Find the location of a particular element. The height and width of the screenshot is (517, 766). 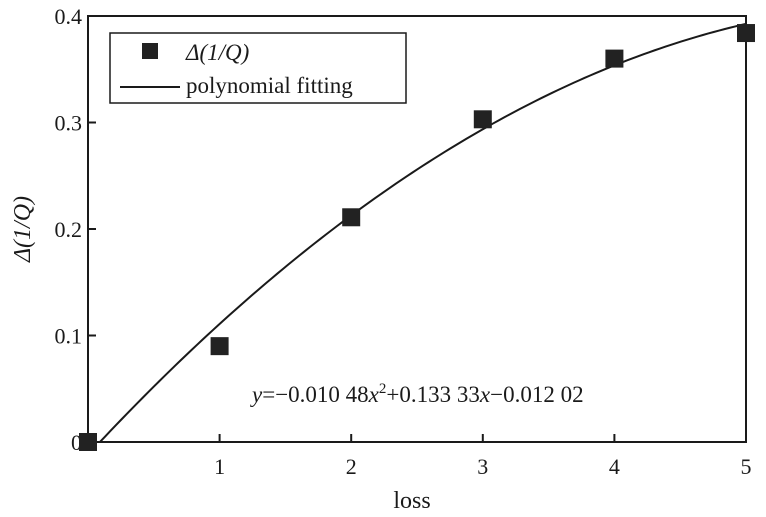

legend-square-marker is located at coordinates (150, 51).